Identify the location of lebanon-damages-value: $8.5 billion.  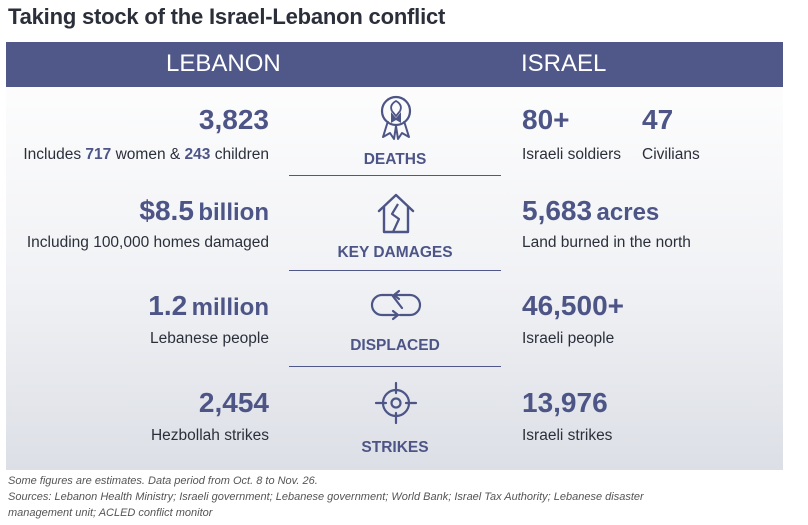
(204, 210).